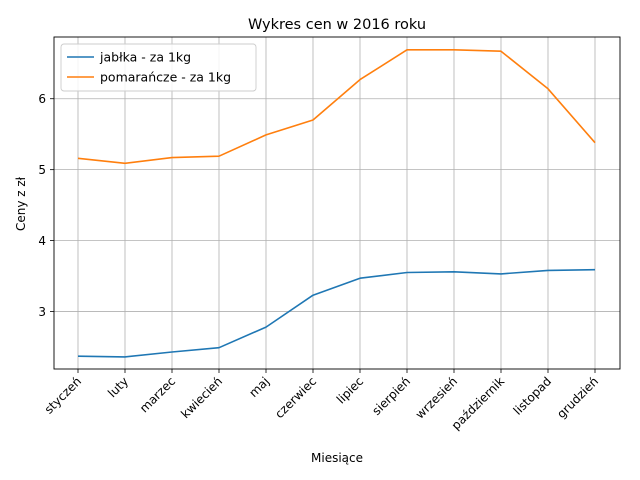 Image resolution: width=640 pixels, height=480 pixels. Describe the element at coordinates (21, 203) in the screenshot. I see `y-axis-title: Ceny z zł` at that location.